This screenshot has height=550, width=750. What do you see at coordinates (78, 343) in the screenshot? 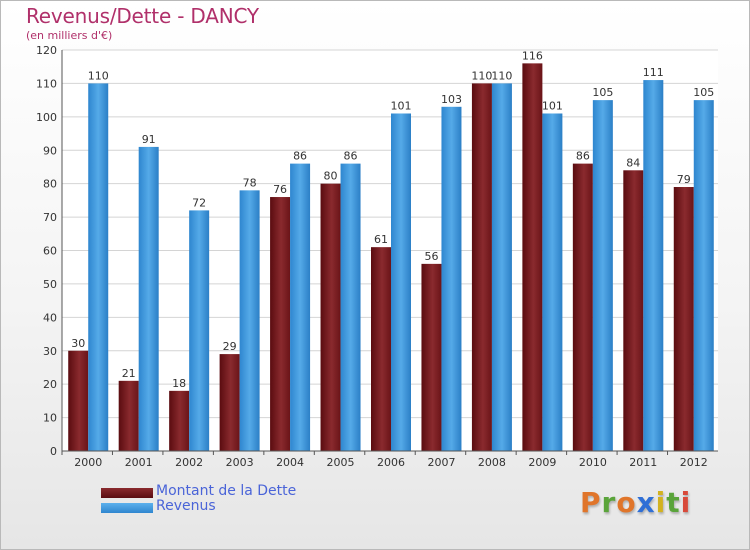
I see `data-label-debt: 30` at bounding box center [78, 343].